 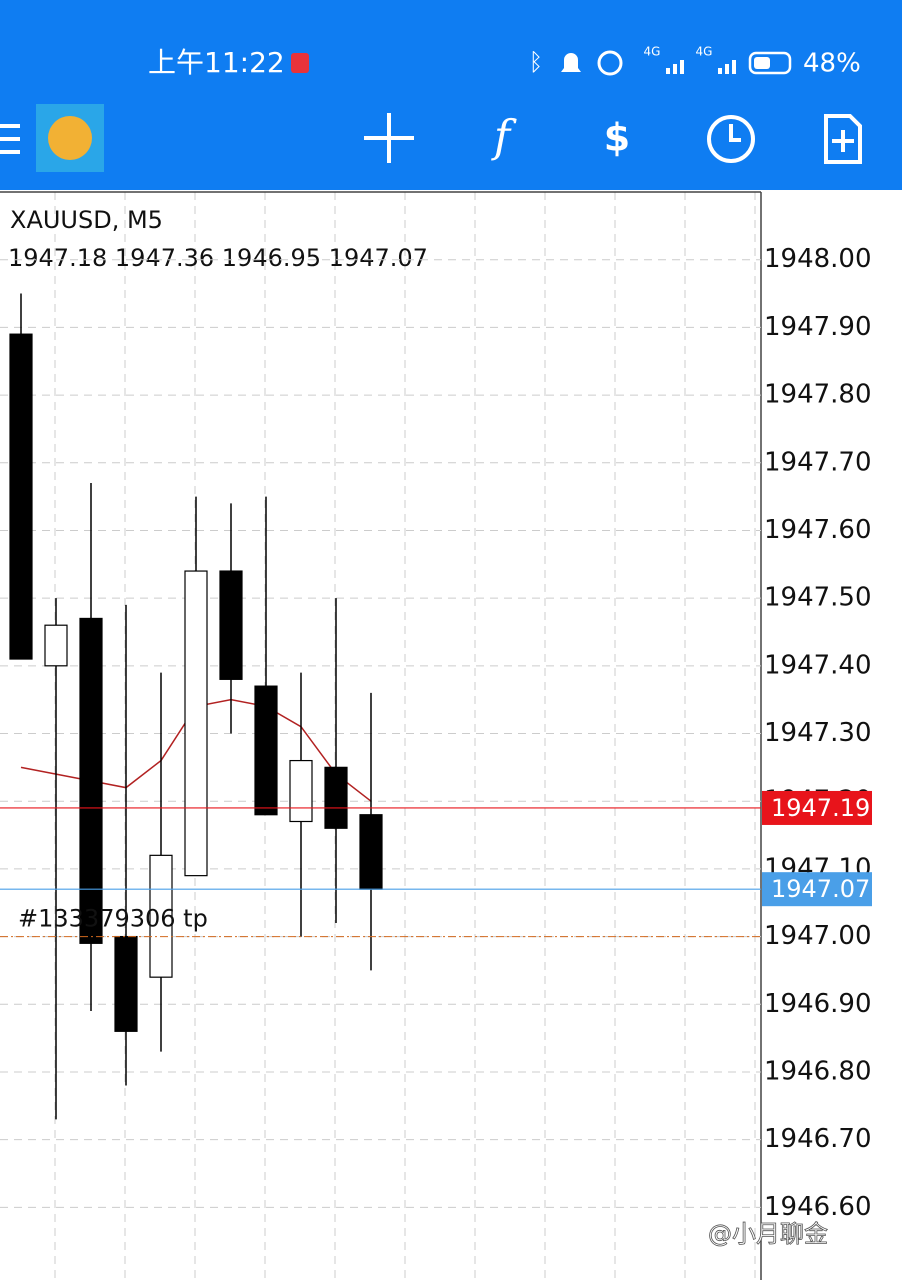 What do you see at coordinates (818, 530) in the screenshot?
I see `y-tick-label: 1947.60` at bounding box center [818, 530].